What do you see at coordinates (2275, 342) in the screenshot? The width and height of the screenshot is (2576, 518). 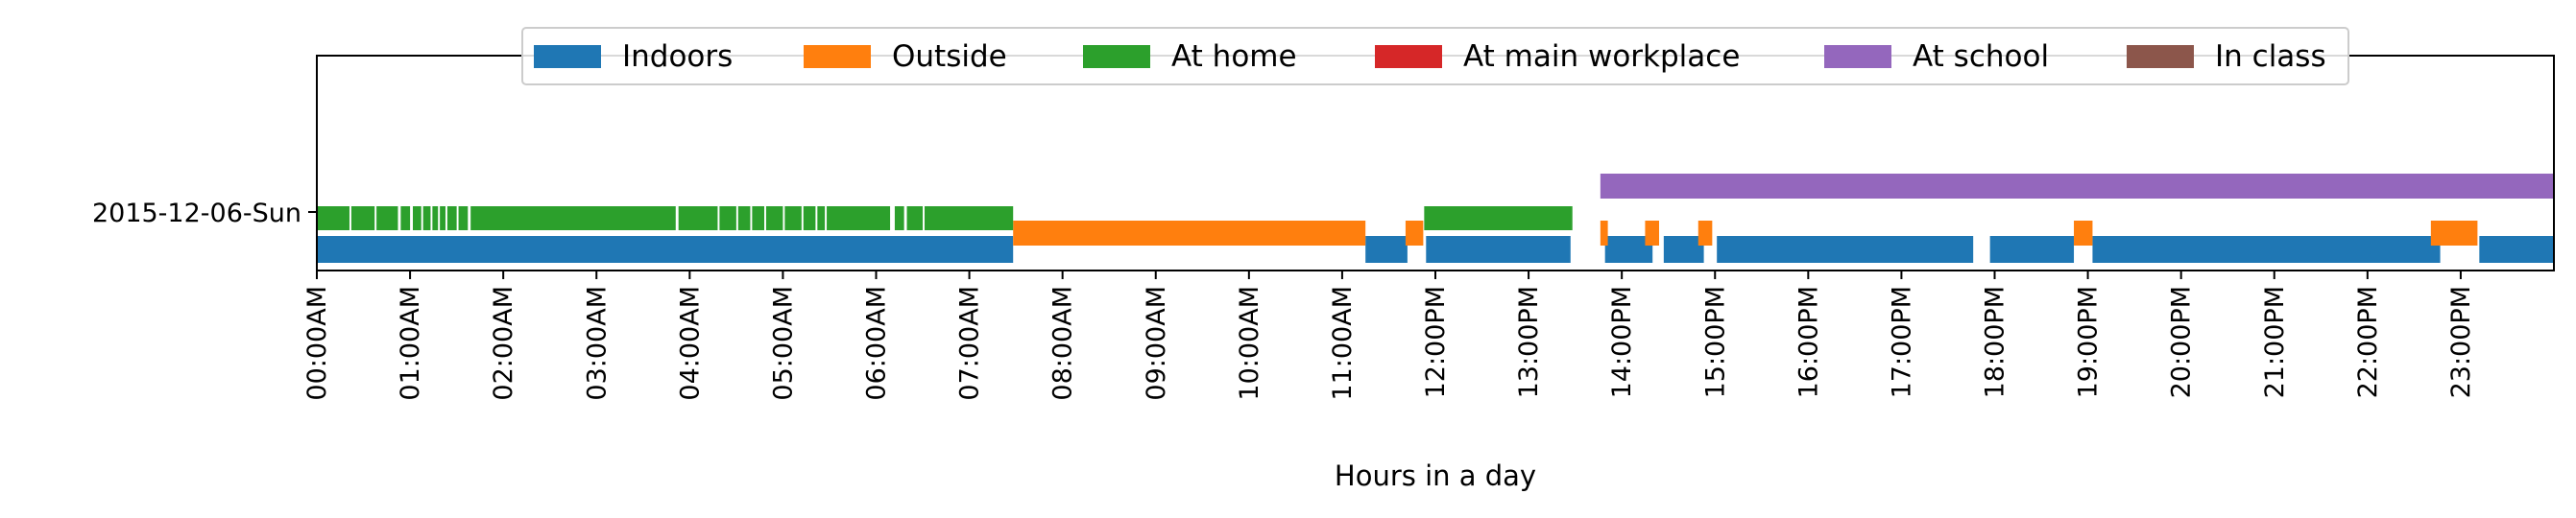 I see `x-tick-label-21: 21:00PM` at bounding box center [2275, 342].